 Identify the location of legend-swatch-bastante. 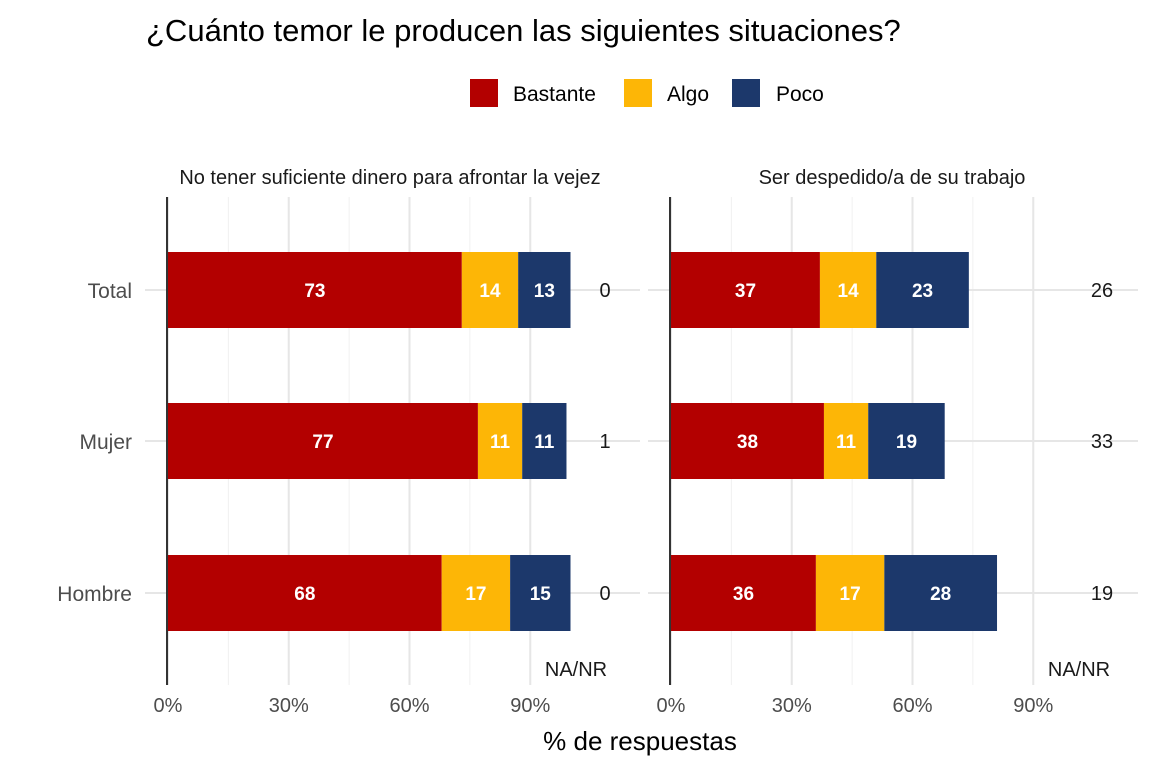
(484, 93).